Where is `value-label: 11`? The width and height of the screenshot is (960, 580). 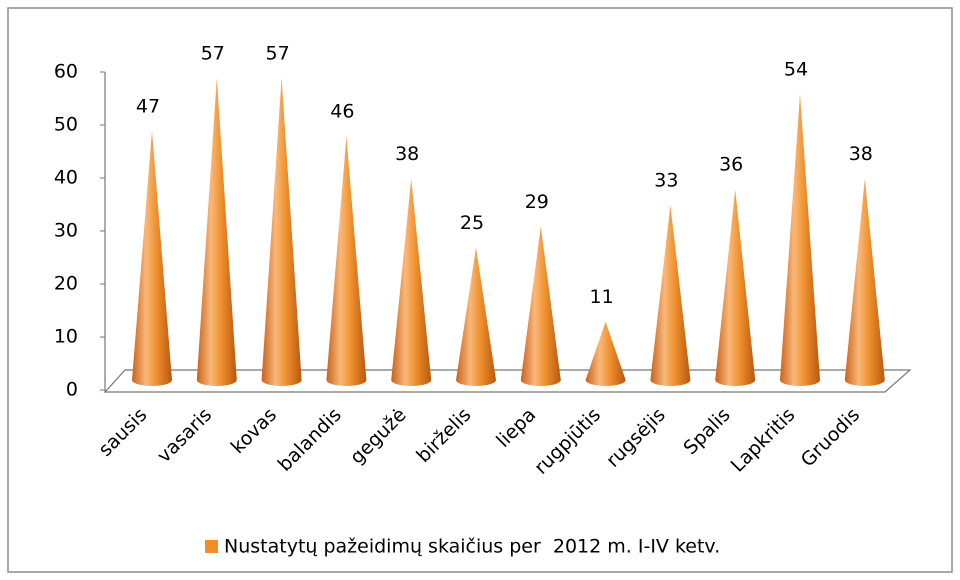 value-label: 11 is located at coordinates (602, 297).